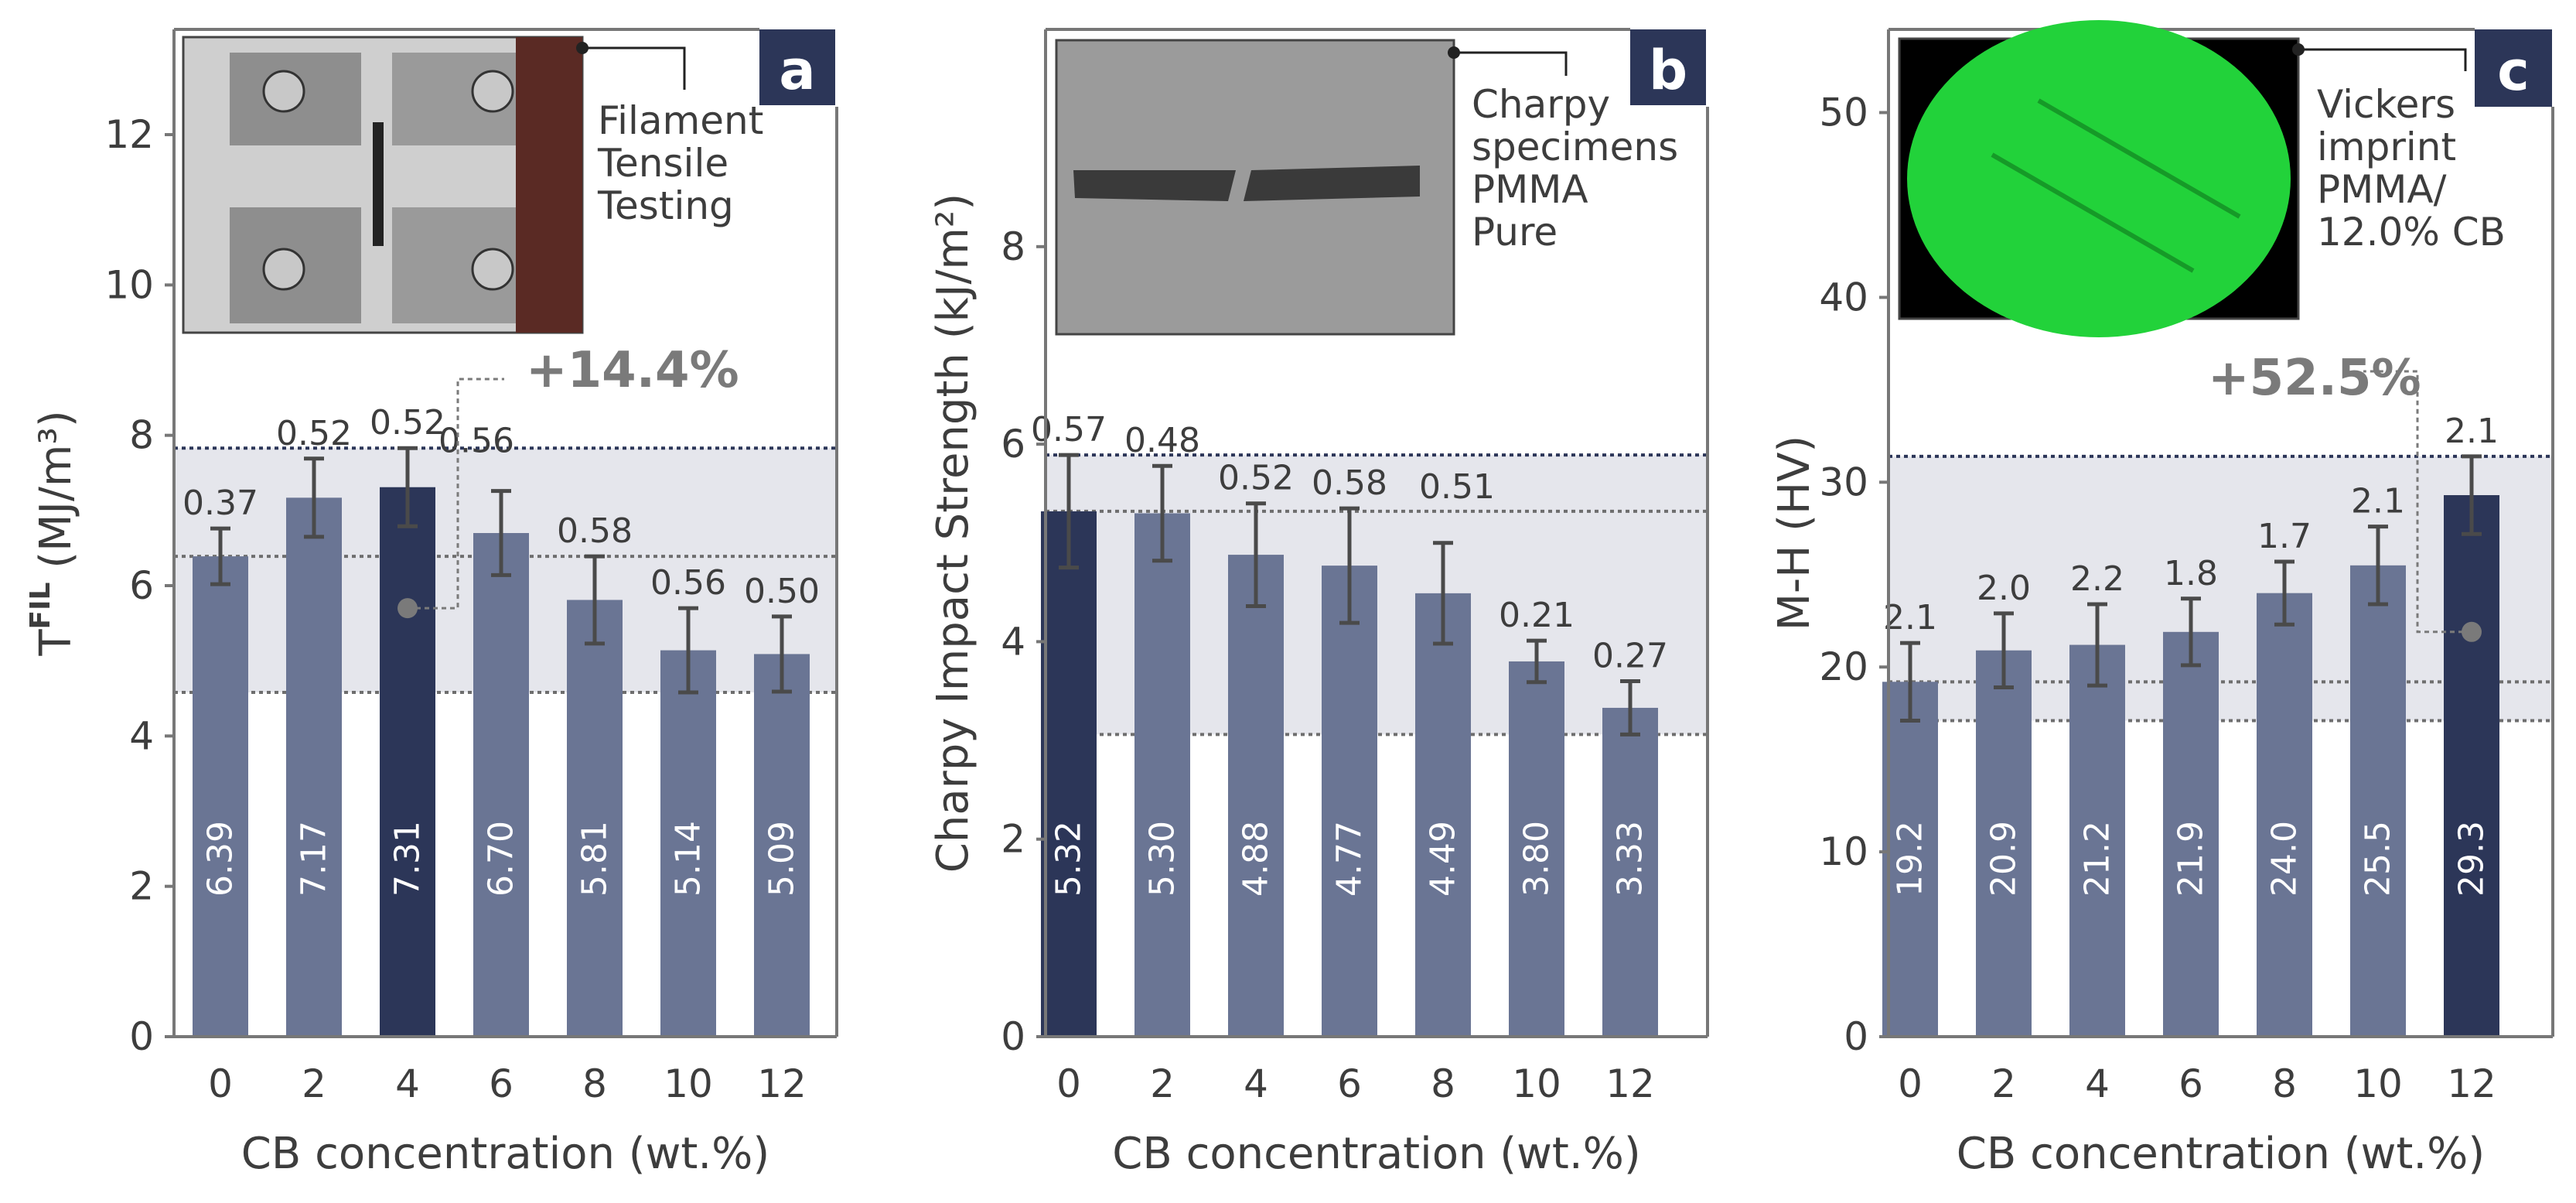 The height and width of the screenshot is (1203, 2576). What do you see at coordinates (1795, 533) in the screenshot?
I see `y-axis-label-main: M-H (HV)` at bounding box center [1795, 533].